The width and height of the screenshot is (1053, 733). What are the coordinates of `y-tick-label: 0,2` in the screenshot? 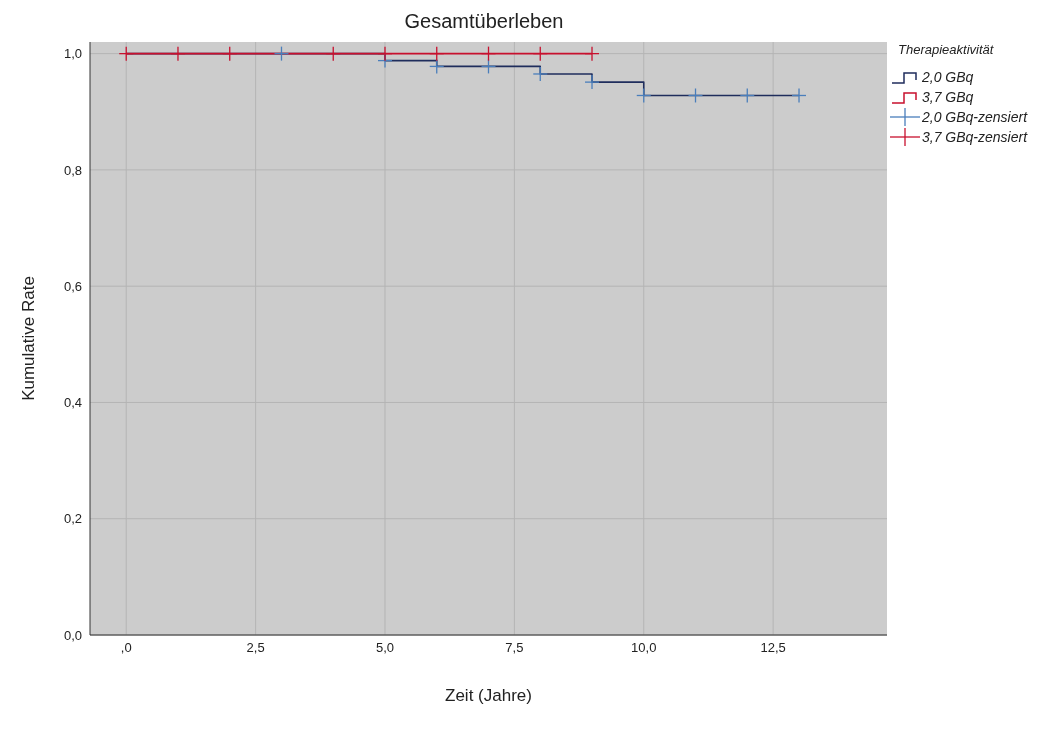 It's located at (72, 519).